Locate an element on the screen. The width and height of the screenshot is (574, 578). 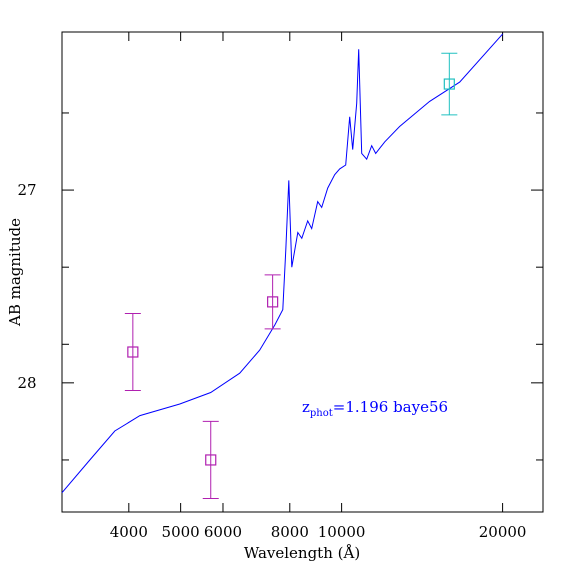
x-tick-label: 10000 is located at coordinates (342, 532).